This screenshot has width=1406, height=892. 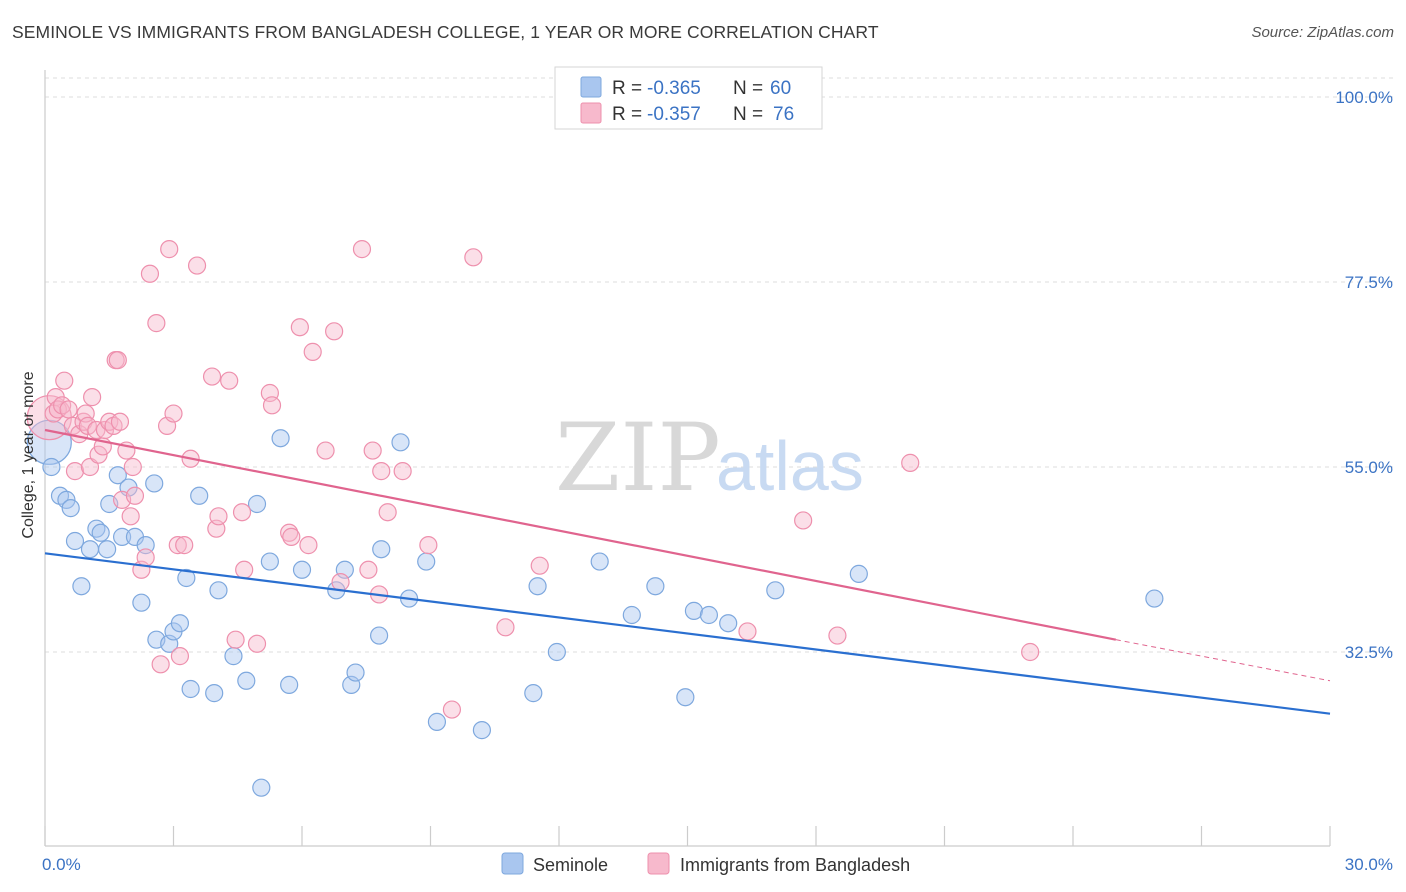 What do you see at coordinates (783, 114) in the screenshot?
I see `legend-n-value-2: 76` at bounding box center [783, 114].